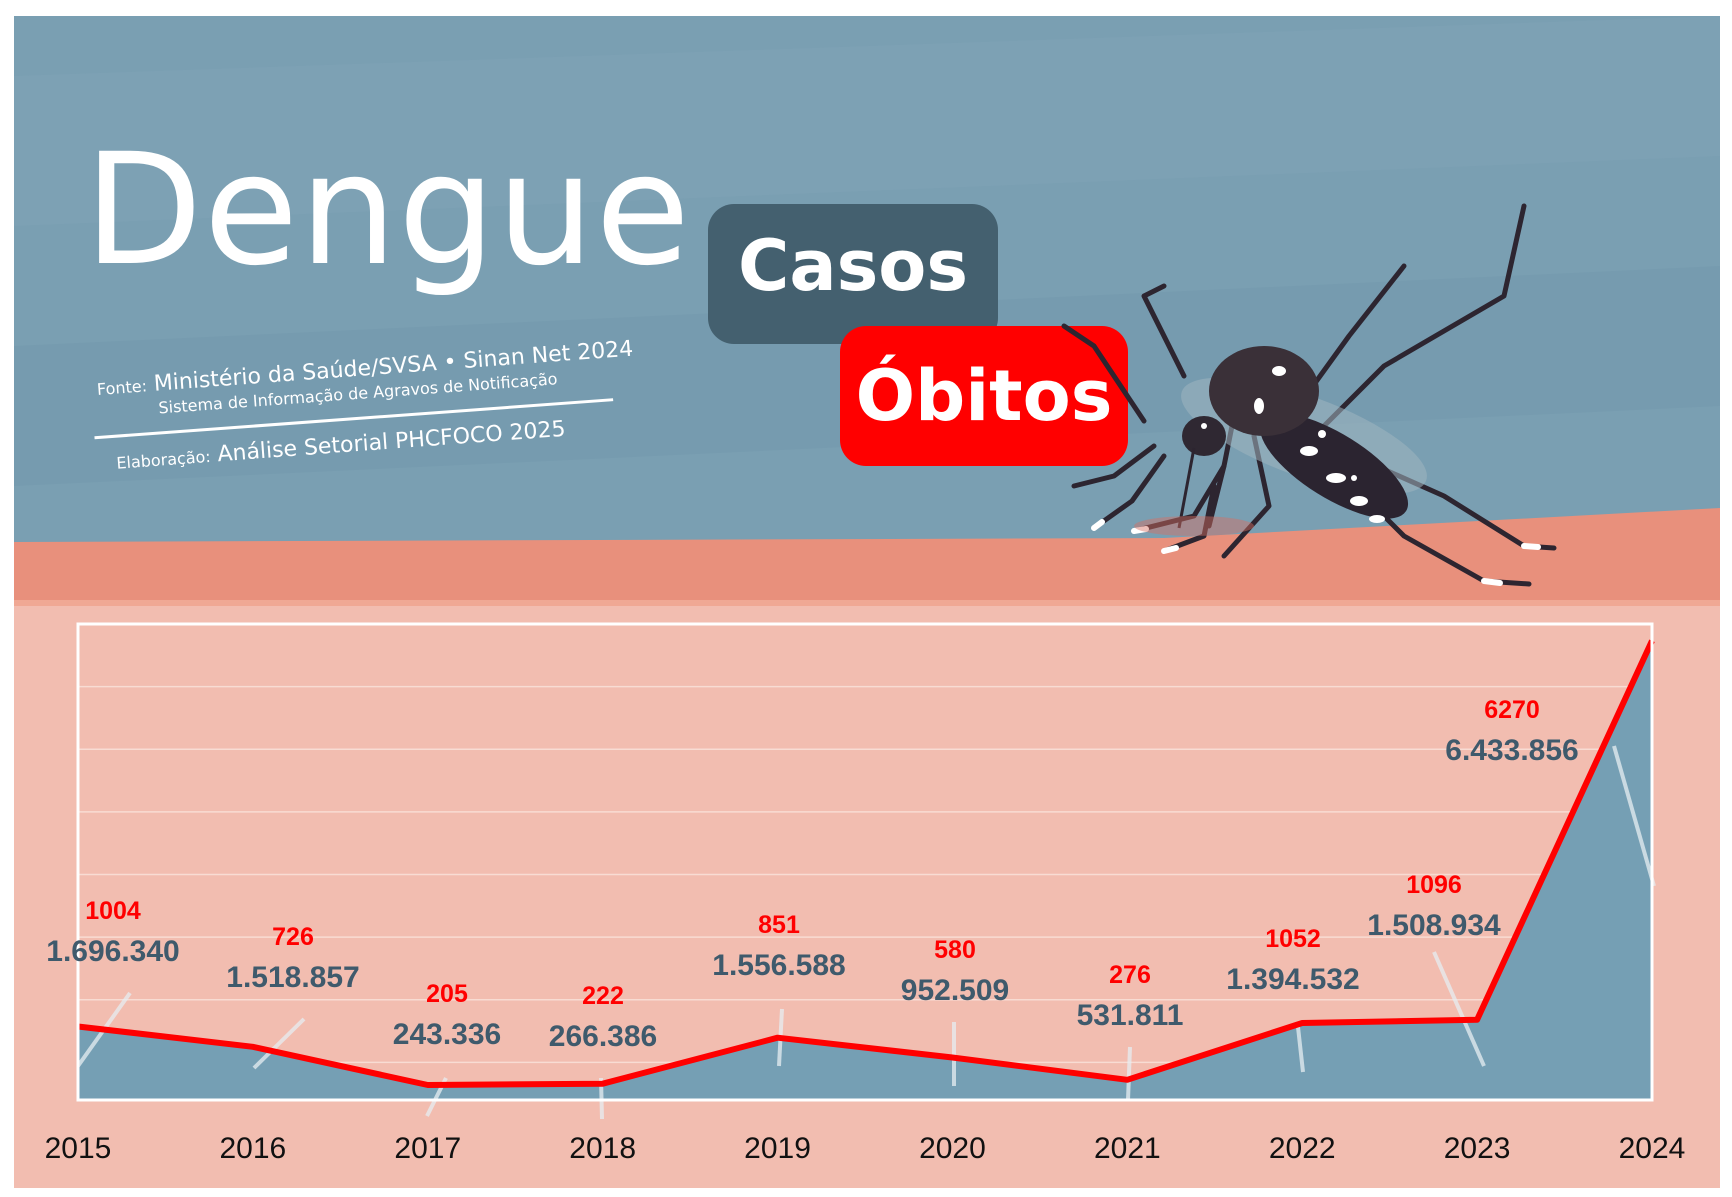 Image resolution: width=1732 pixels, height=1197 pixels. I want to click on deaths-data-label: 6270, so click(1512, 710).